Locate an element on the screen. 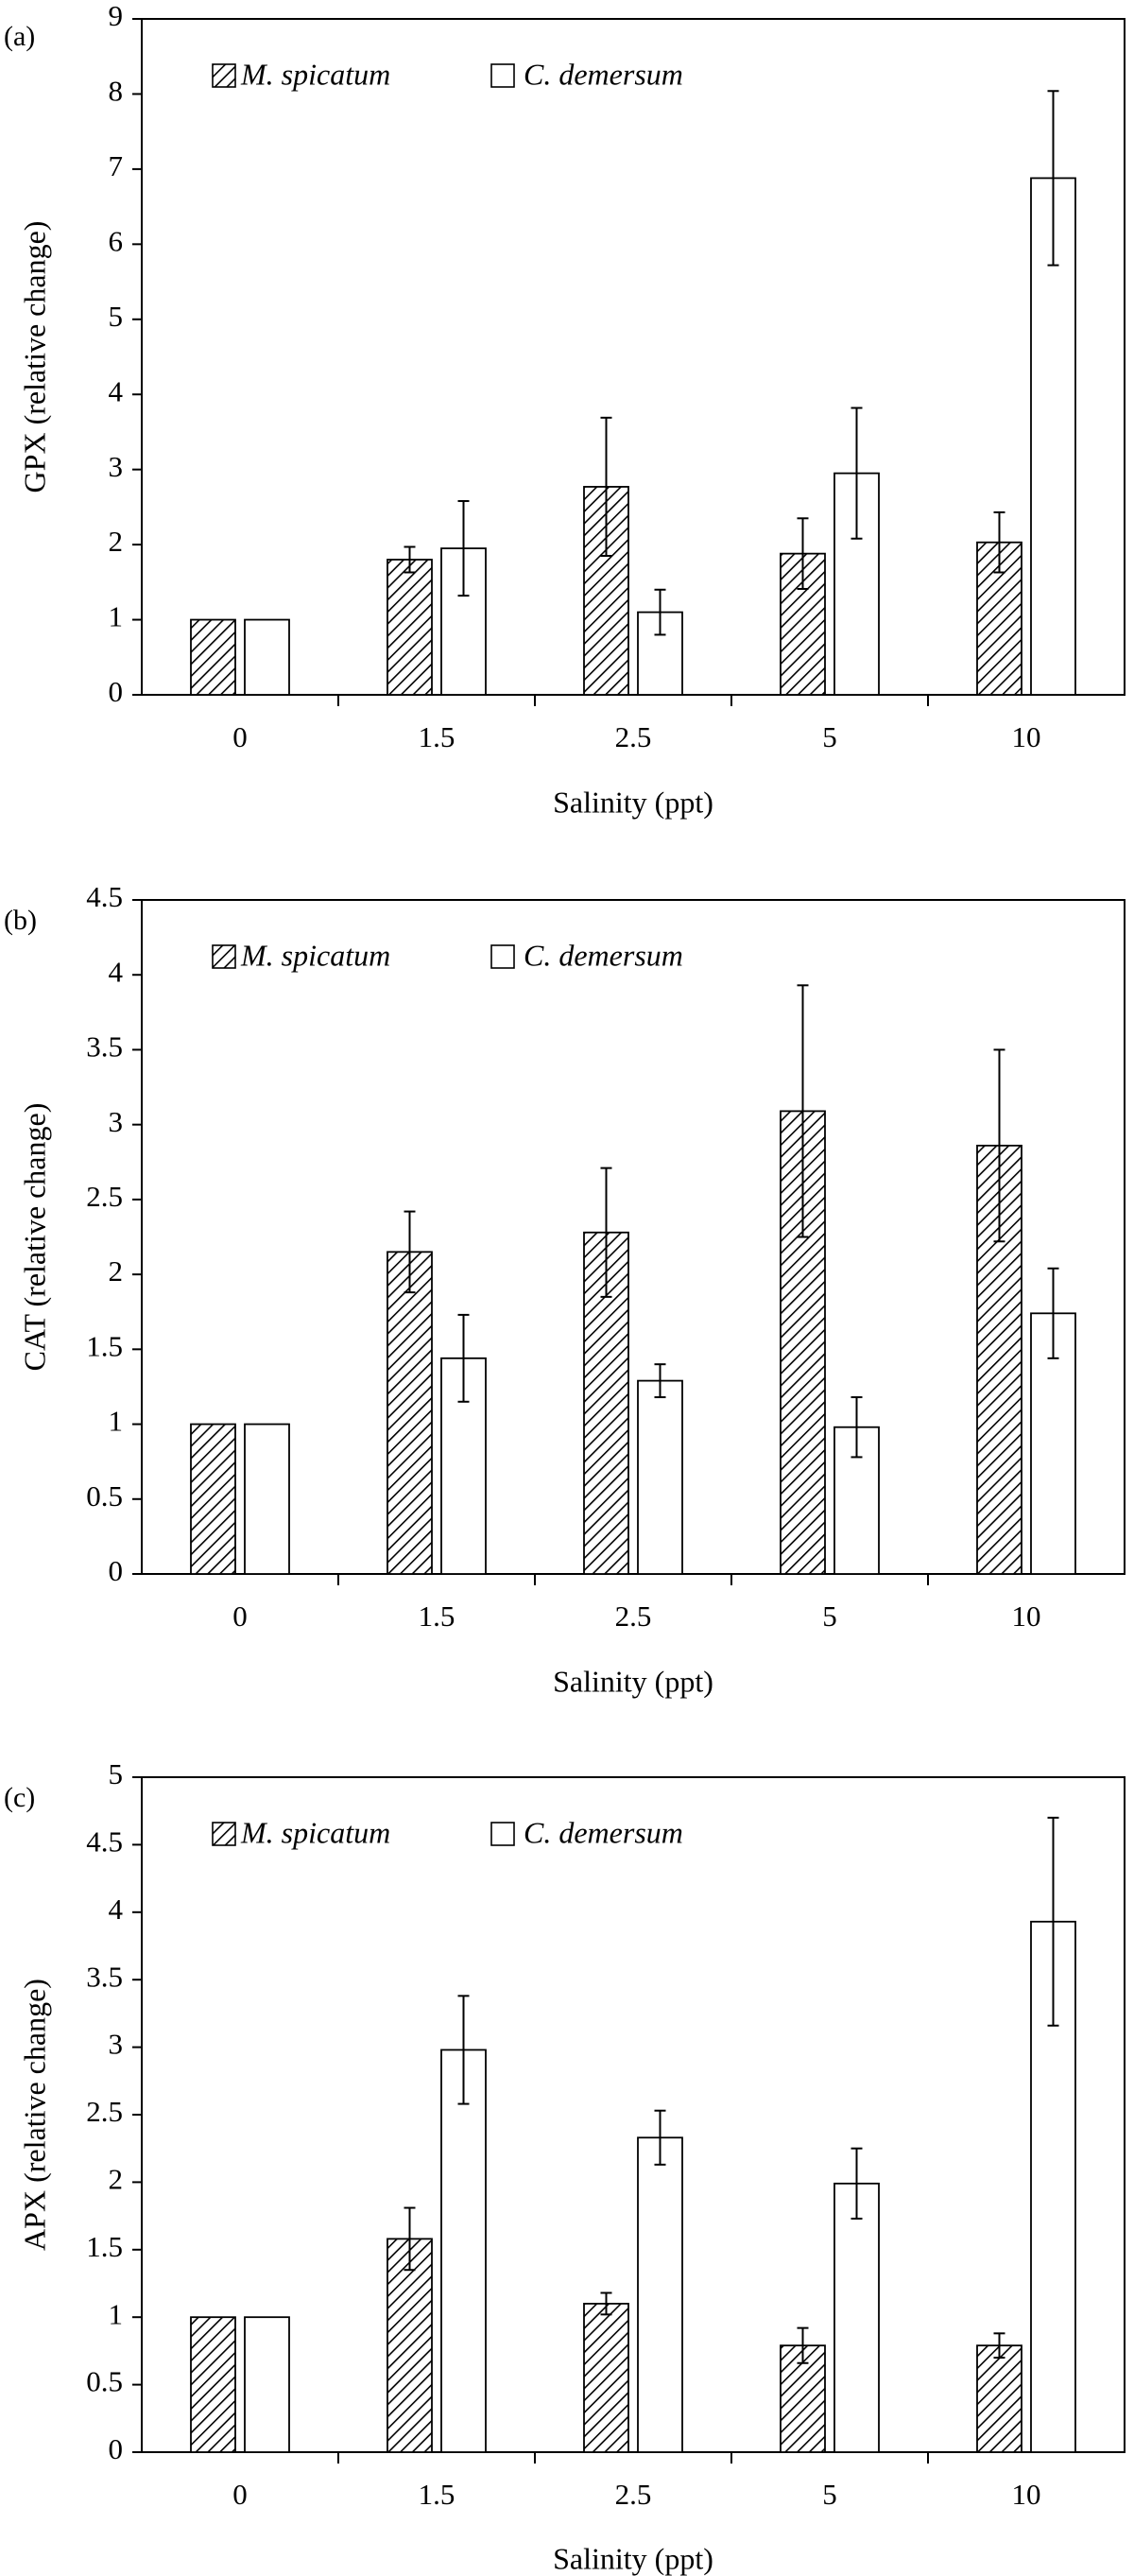 Image resolution: width=1134 pixels, height=2576 pixels. y-tick-label: 6 is located at coordinates (116, 241).